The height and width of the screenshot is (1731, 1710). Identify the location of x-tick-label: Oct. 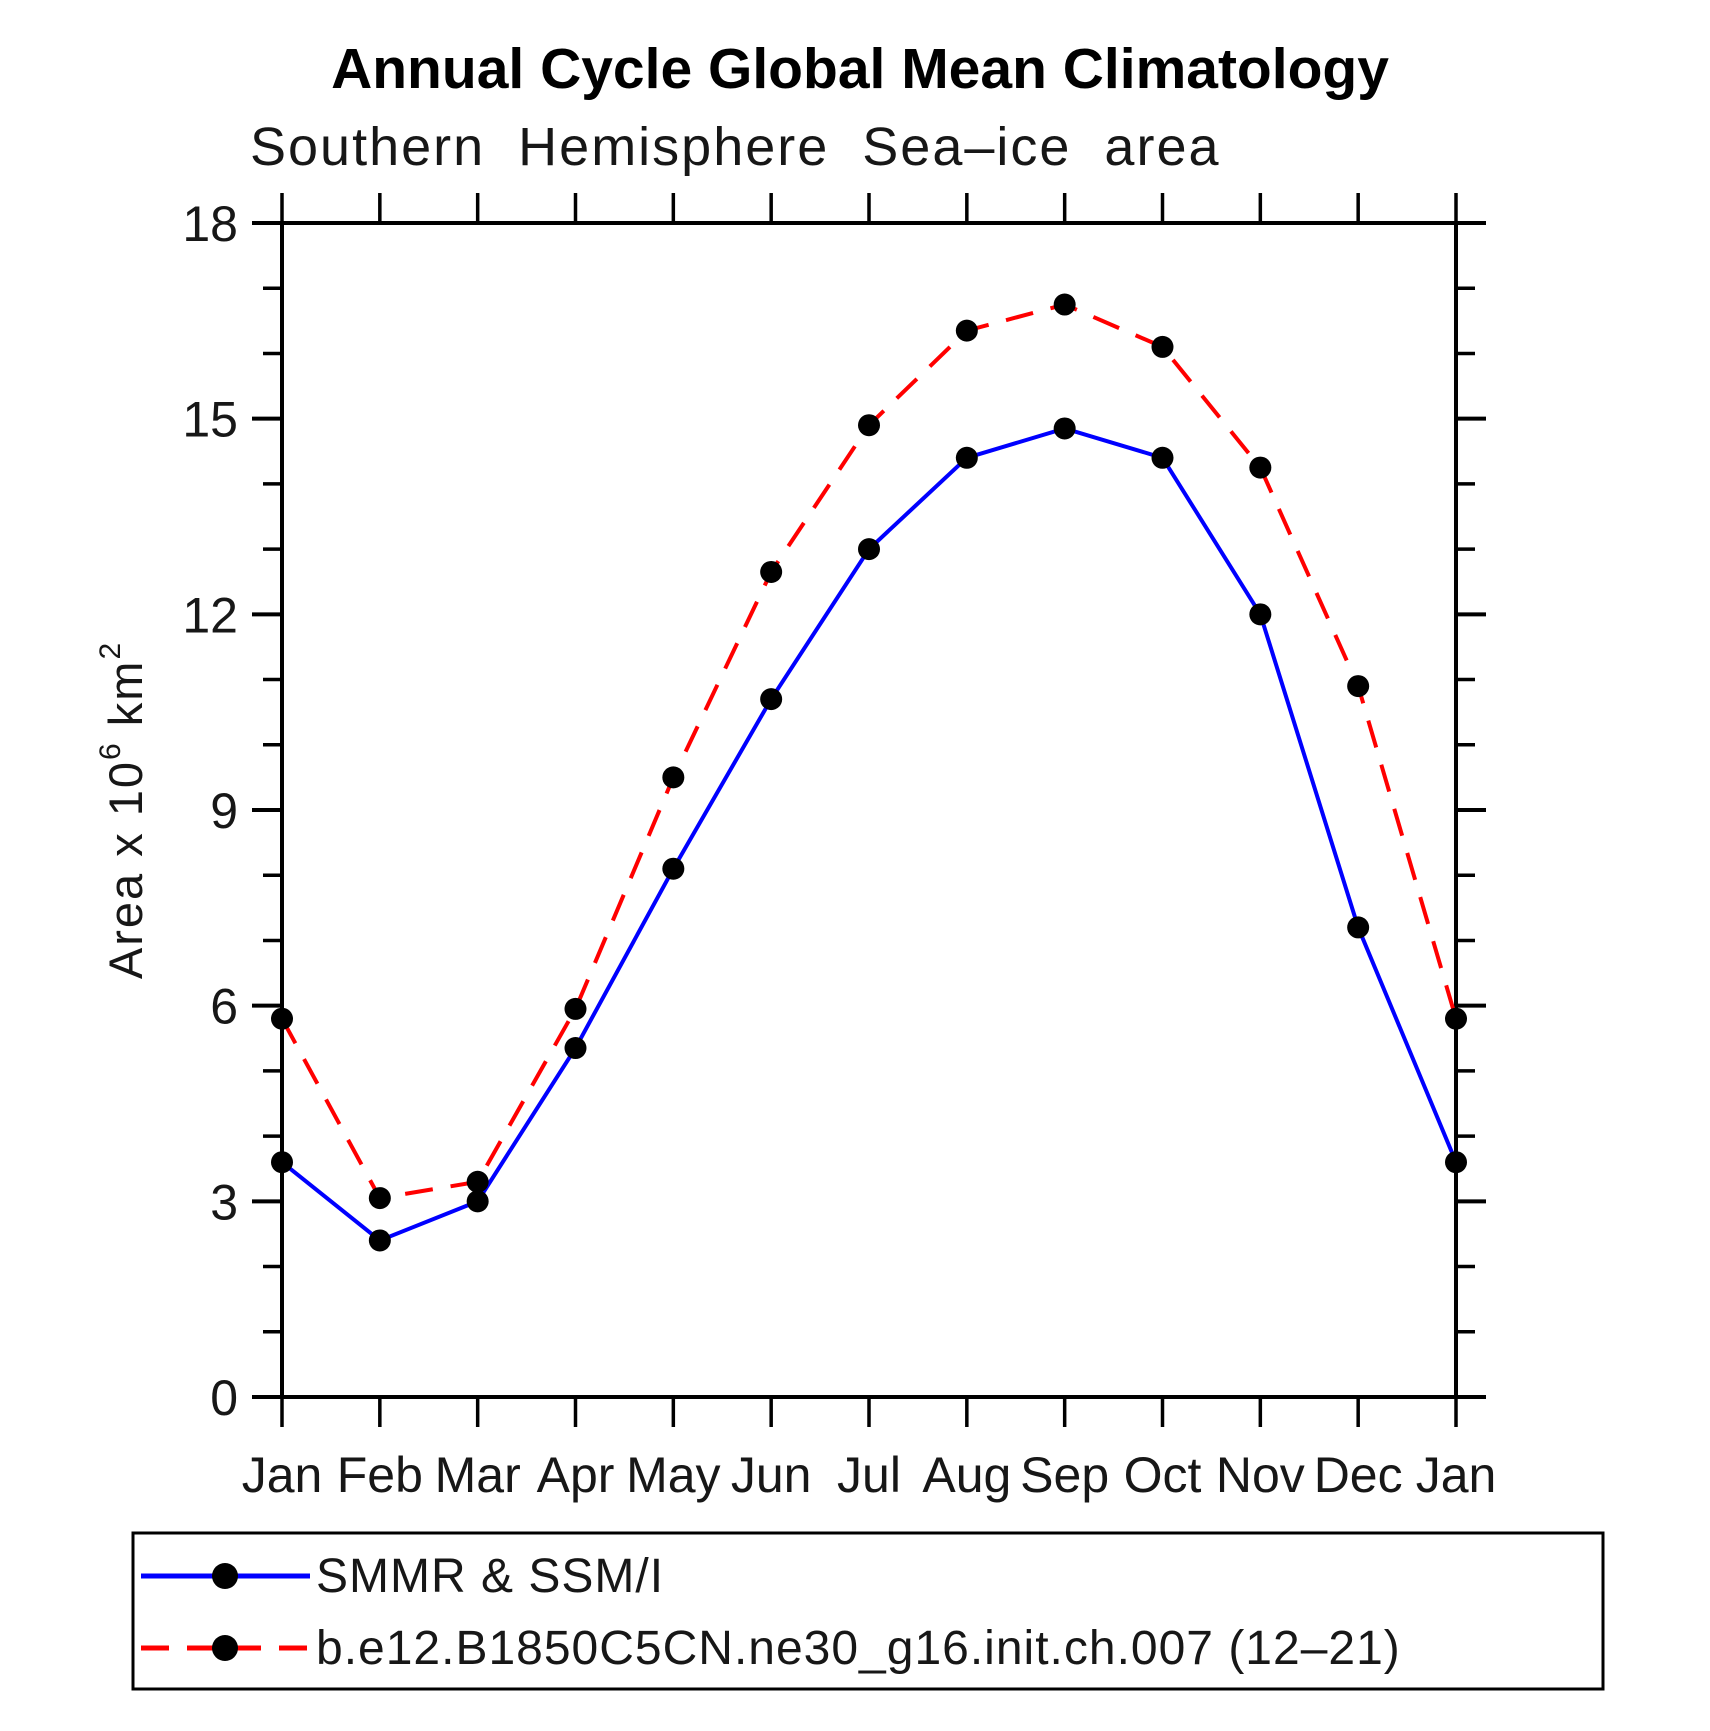
(1163, 1475).